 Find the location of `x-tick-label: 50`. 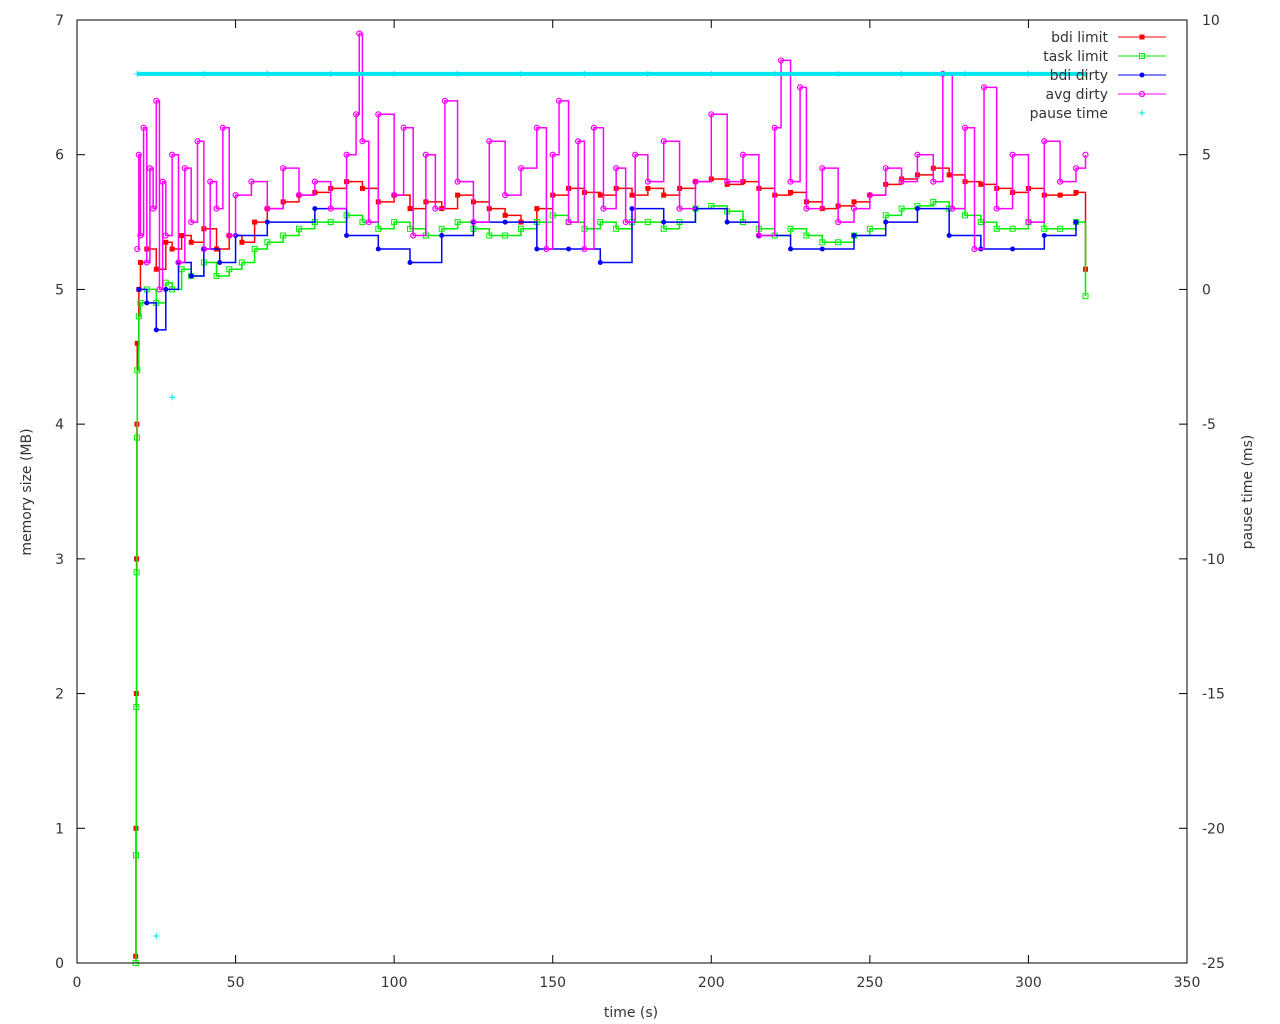

x-tick-label: 50 is located at coordinates (236, 983).